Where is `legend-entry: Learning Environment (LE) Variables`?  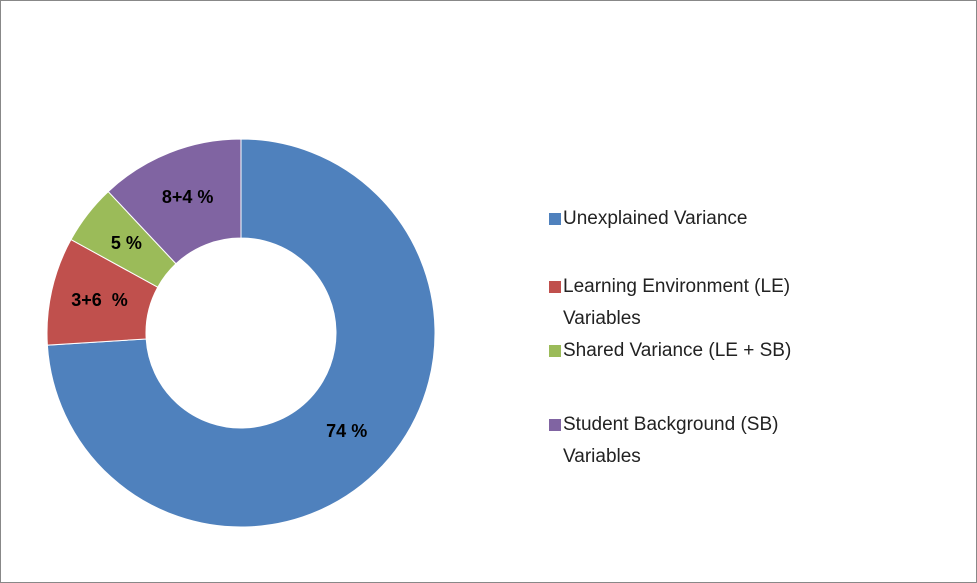 legend-entry: Learning Environment (LE) Variables is located at coordinates (674, 303).